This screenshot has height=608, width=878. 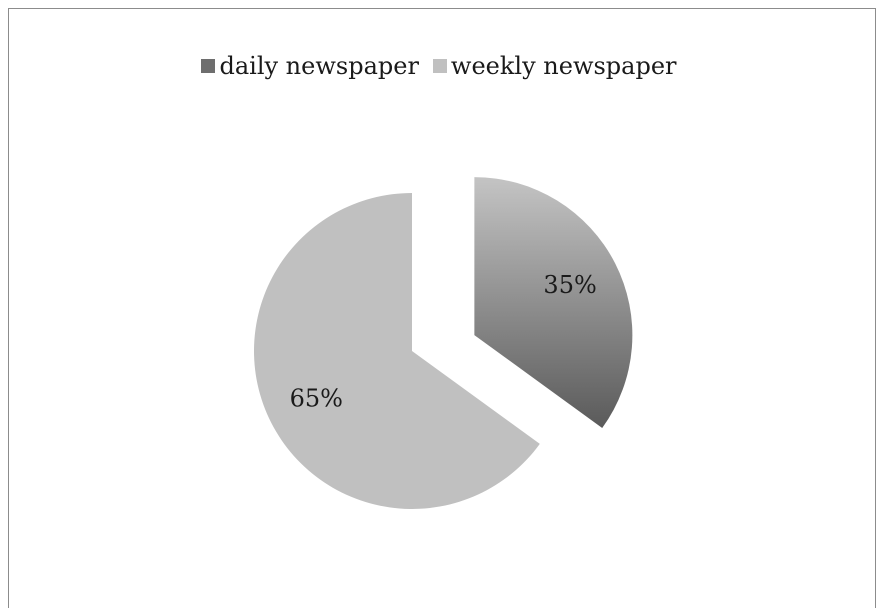 I want to click on legend-label-weekly-newspaper: weekly newspaper, so click(x=563, y=66).